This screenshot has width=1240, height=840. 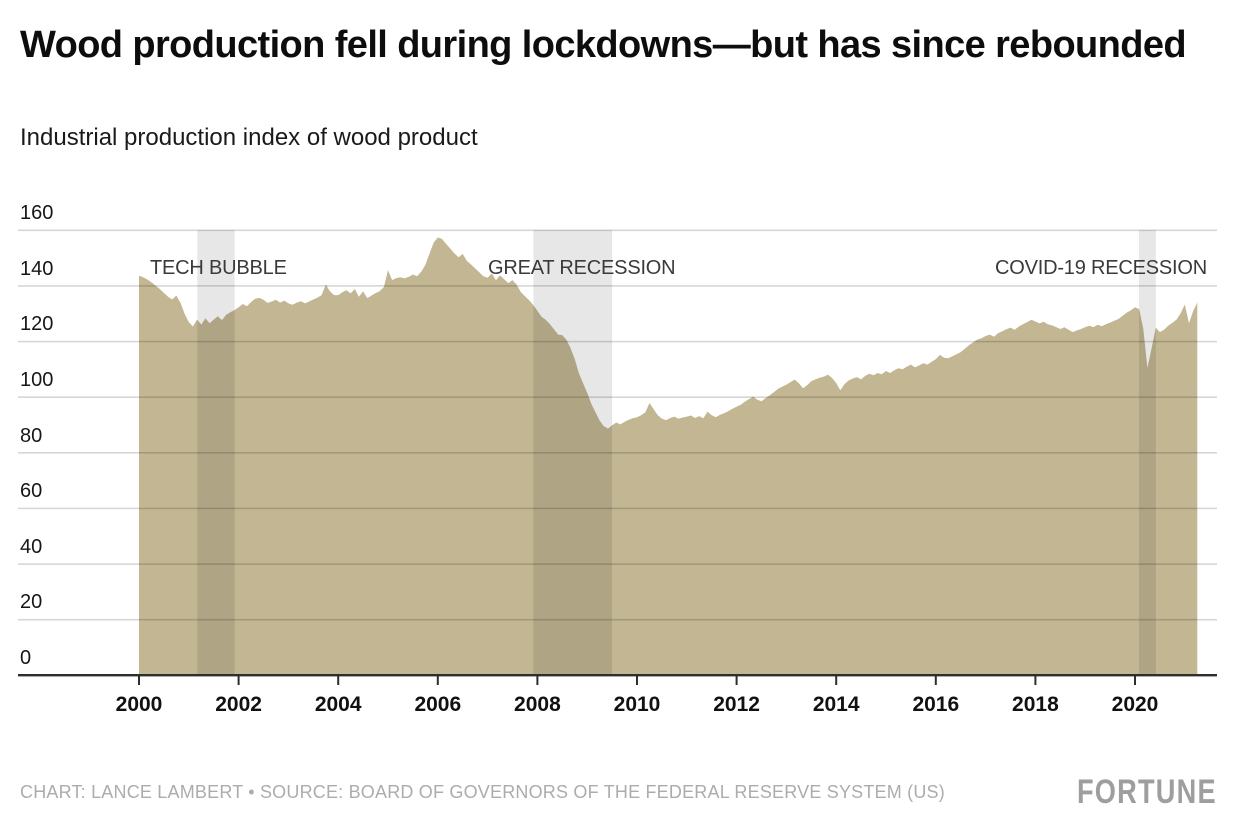 I want to click on x-axis-tick-label-2004: 2004, so click(x=338, y=704).